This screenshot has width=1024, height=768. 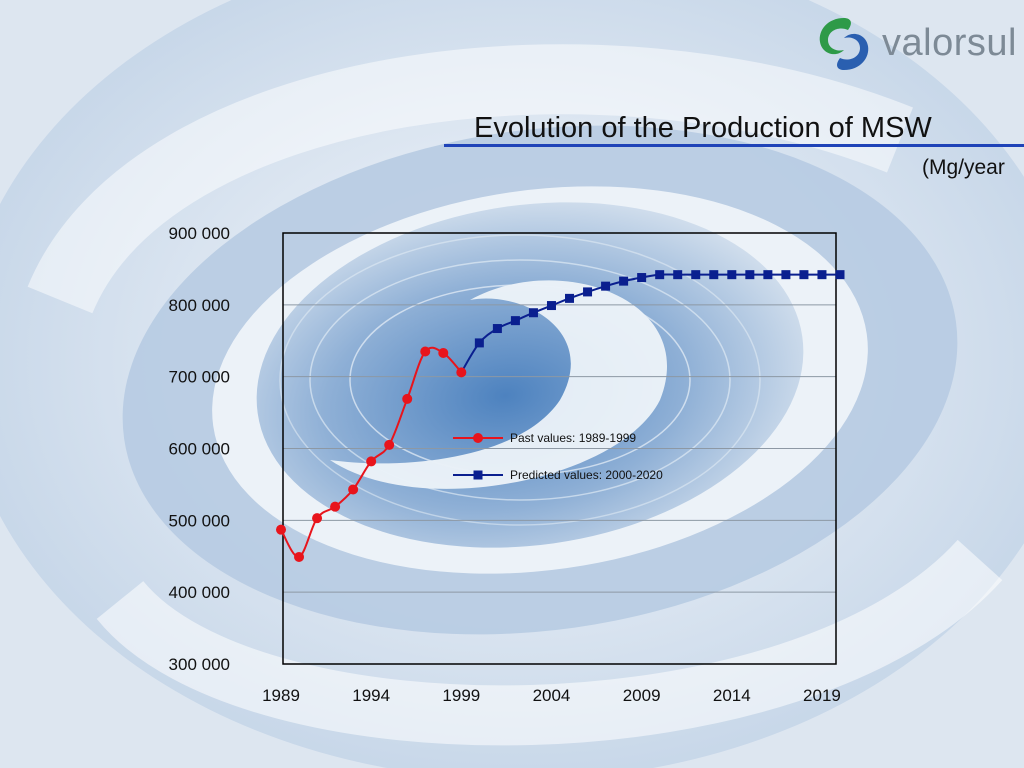 I want to click on legend-label: Predicted values: 2000-2020, so click(x=586, y=475).